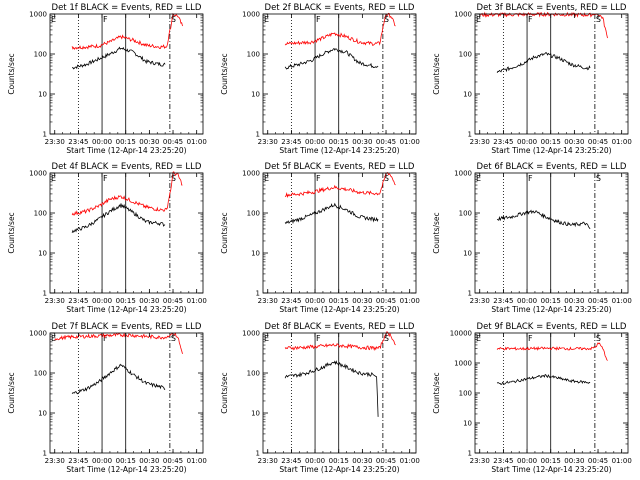 Image resolution: width=640 pixels, height=480 pixels. Describe the element at coordinates (552, 167) in the screenshot. I see `panel-title: Det 6f BLACK = Events, RED = LLD` at that location.